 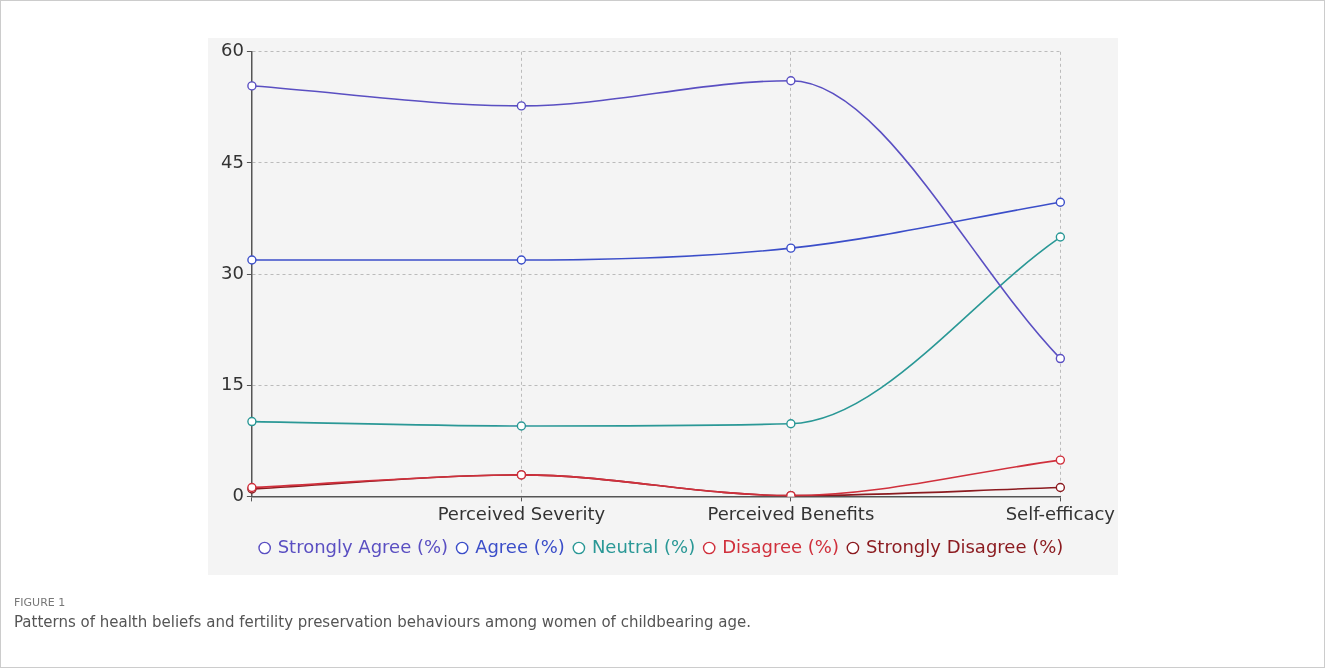 What do you see at coordinates (643, 546) in the screenshot?
I see `legend-label: Neutral (%)` at bounding box center [643, 546].